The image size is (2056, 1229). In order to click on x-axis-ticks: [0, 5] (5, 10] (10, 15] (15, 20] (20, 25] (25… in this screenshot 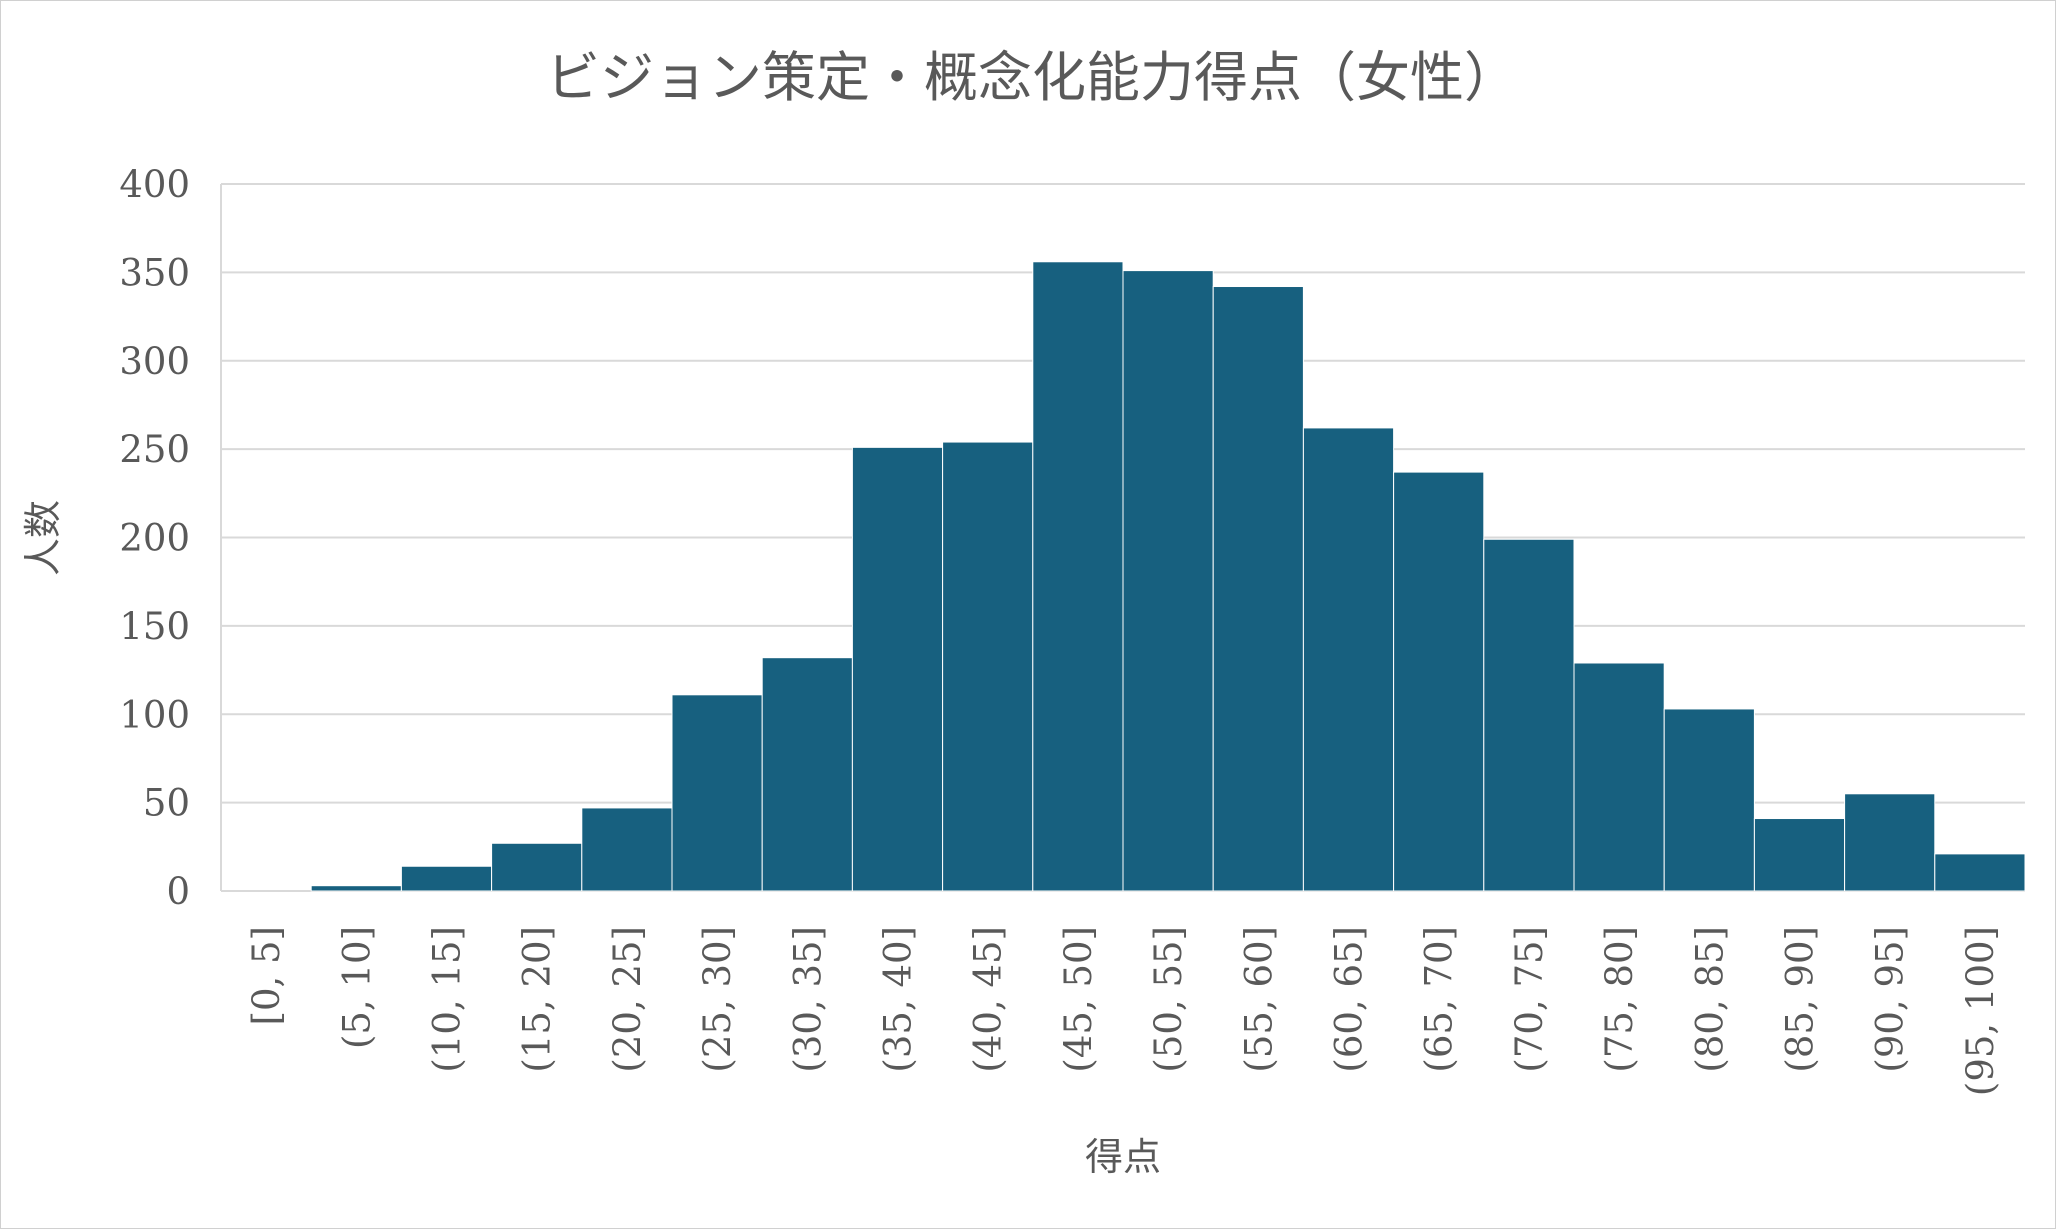, I will do `click(1123, 1011)`.